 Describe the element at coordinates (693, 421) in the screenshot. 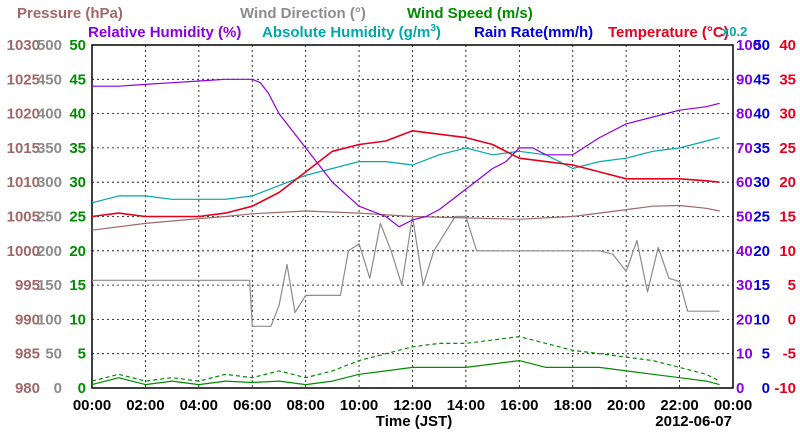

I see `date-label: 2012-06-07` at that location.